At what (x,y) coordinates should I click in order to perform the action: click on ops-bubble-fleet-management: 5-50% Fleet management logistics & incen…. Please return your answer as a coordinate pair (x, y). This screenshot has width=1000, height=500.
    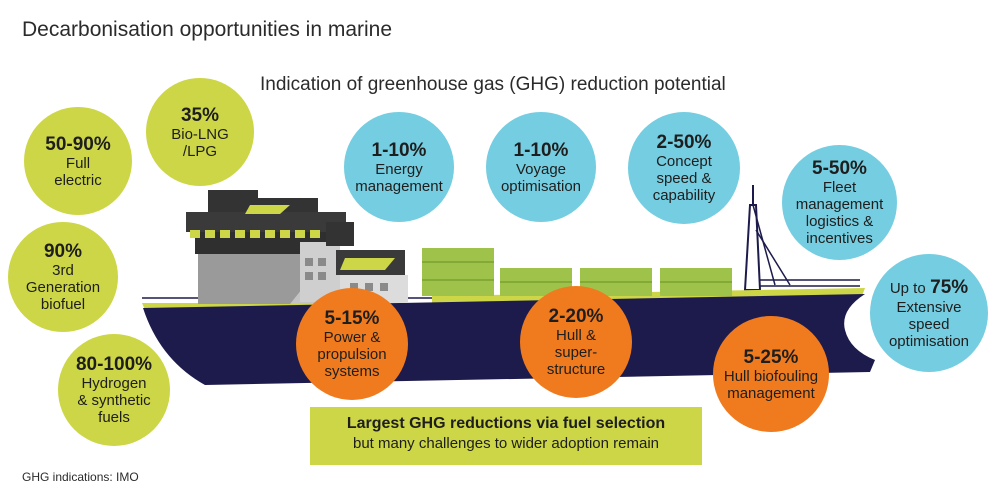
    Looking at the image, I should click on (839, 202).